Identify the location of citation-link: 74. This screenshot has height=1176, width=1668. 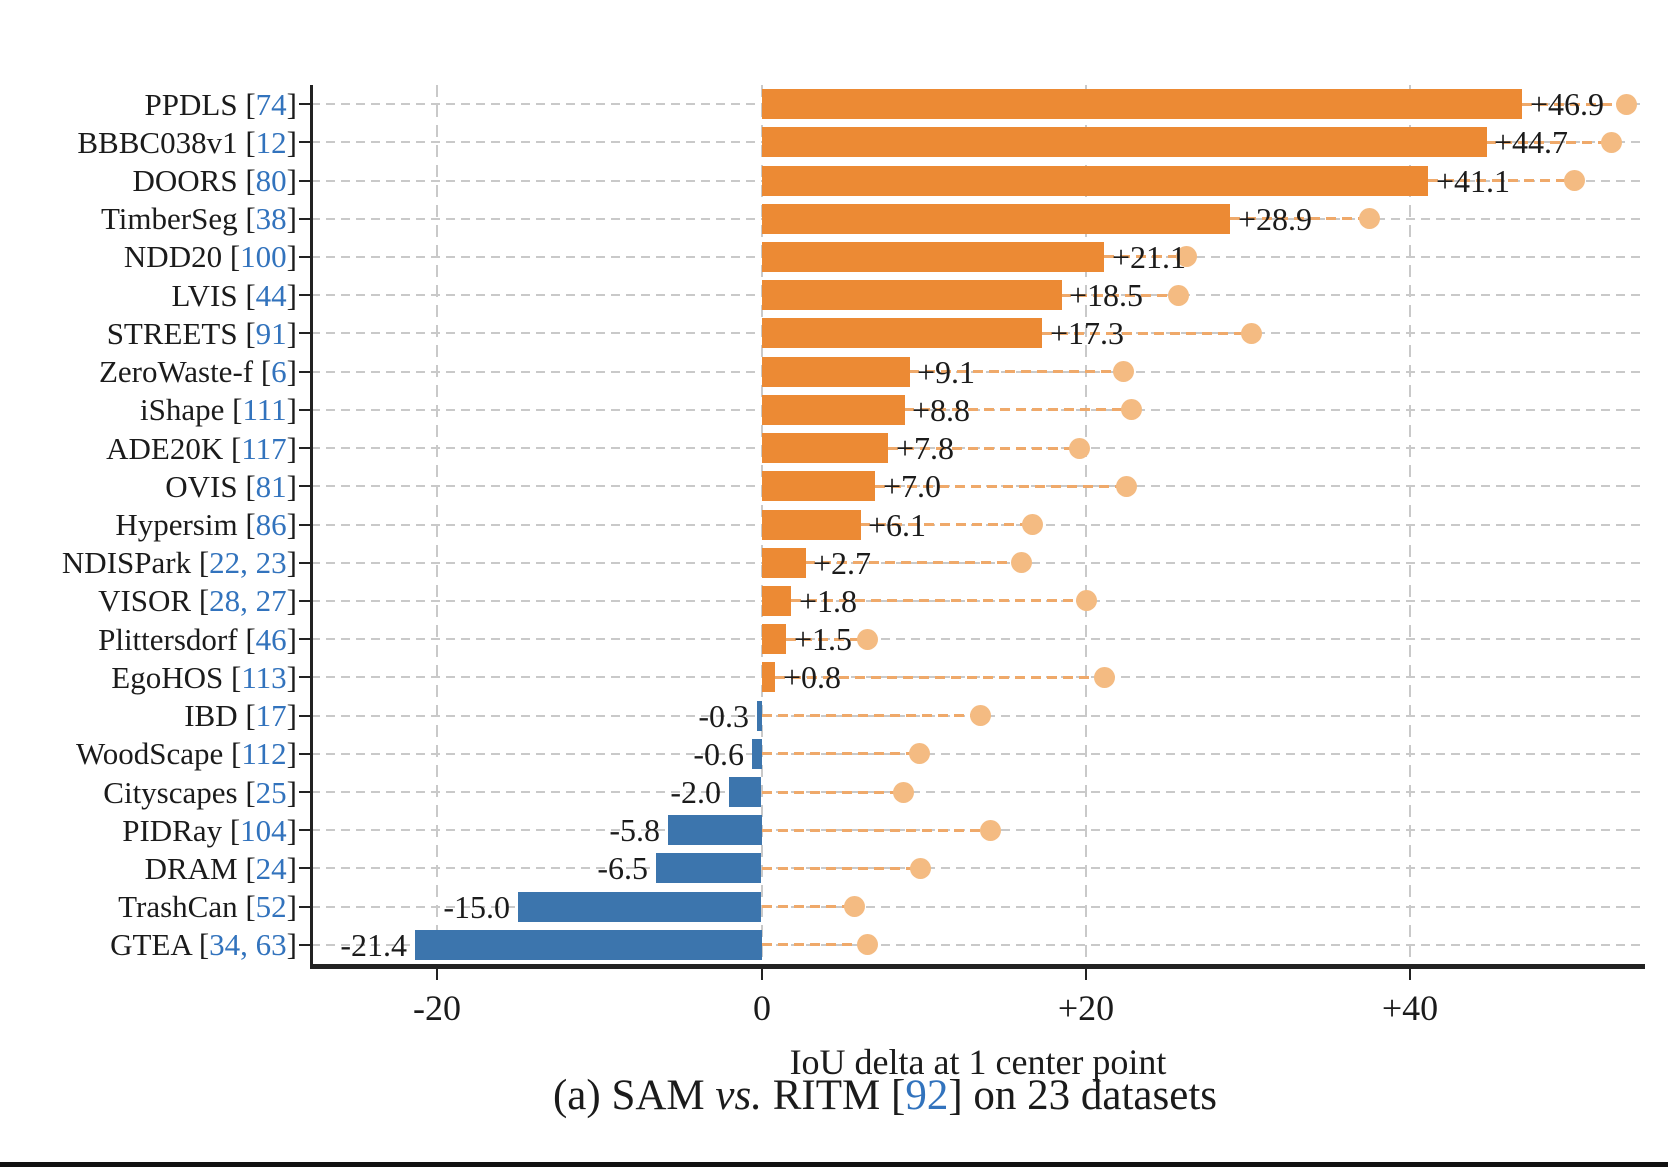
(271, 104).